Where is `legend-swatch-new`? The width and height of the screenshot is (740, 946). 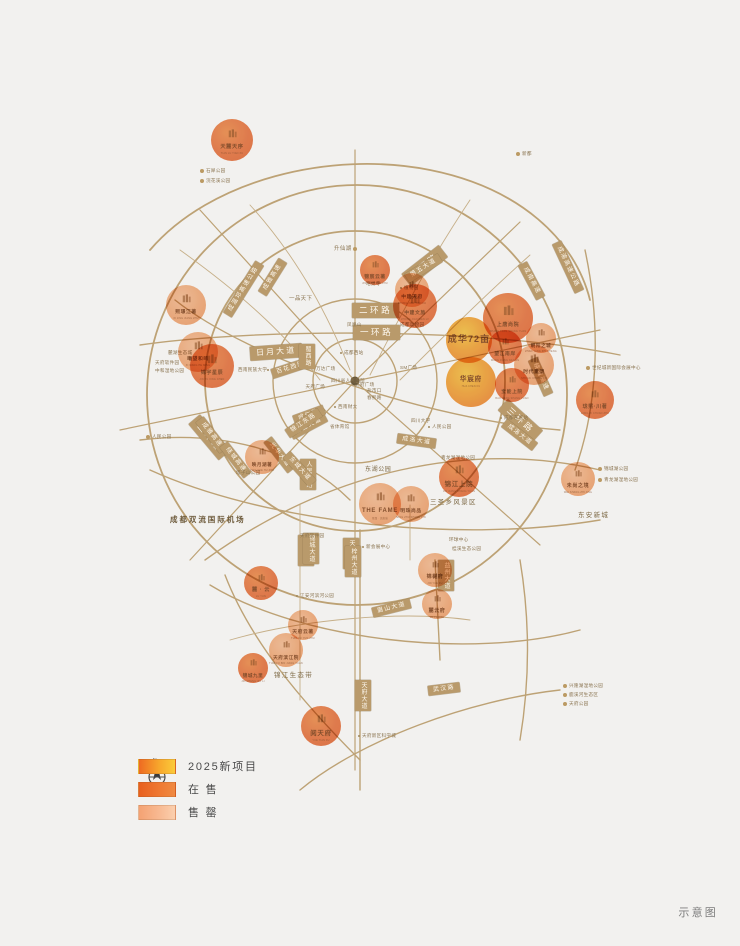 legend-swatch-new is located at coordinates (157, 766).